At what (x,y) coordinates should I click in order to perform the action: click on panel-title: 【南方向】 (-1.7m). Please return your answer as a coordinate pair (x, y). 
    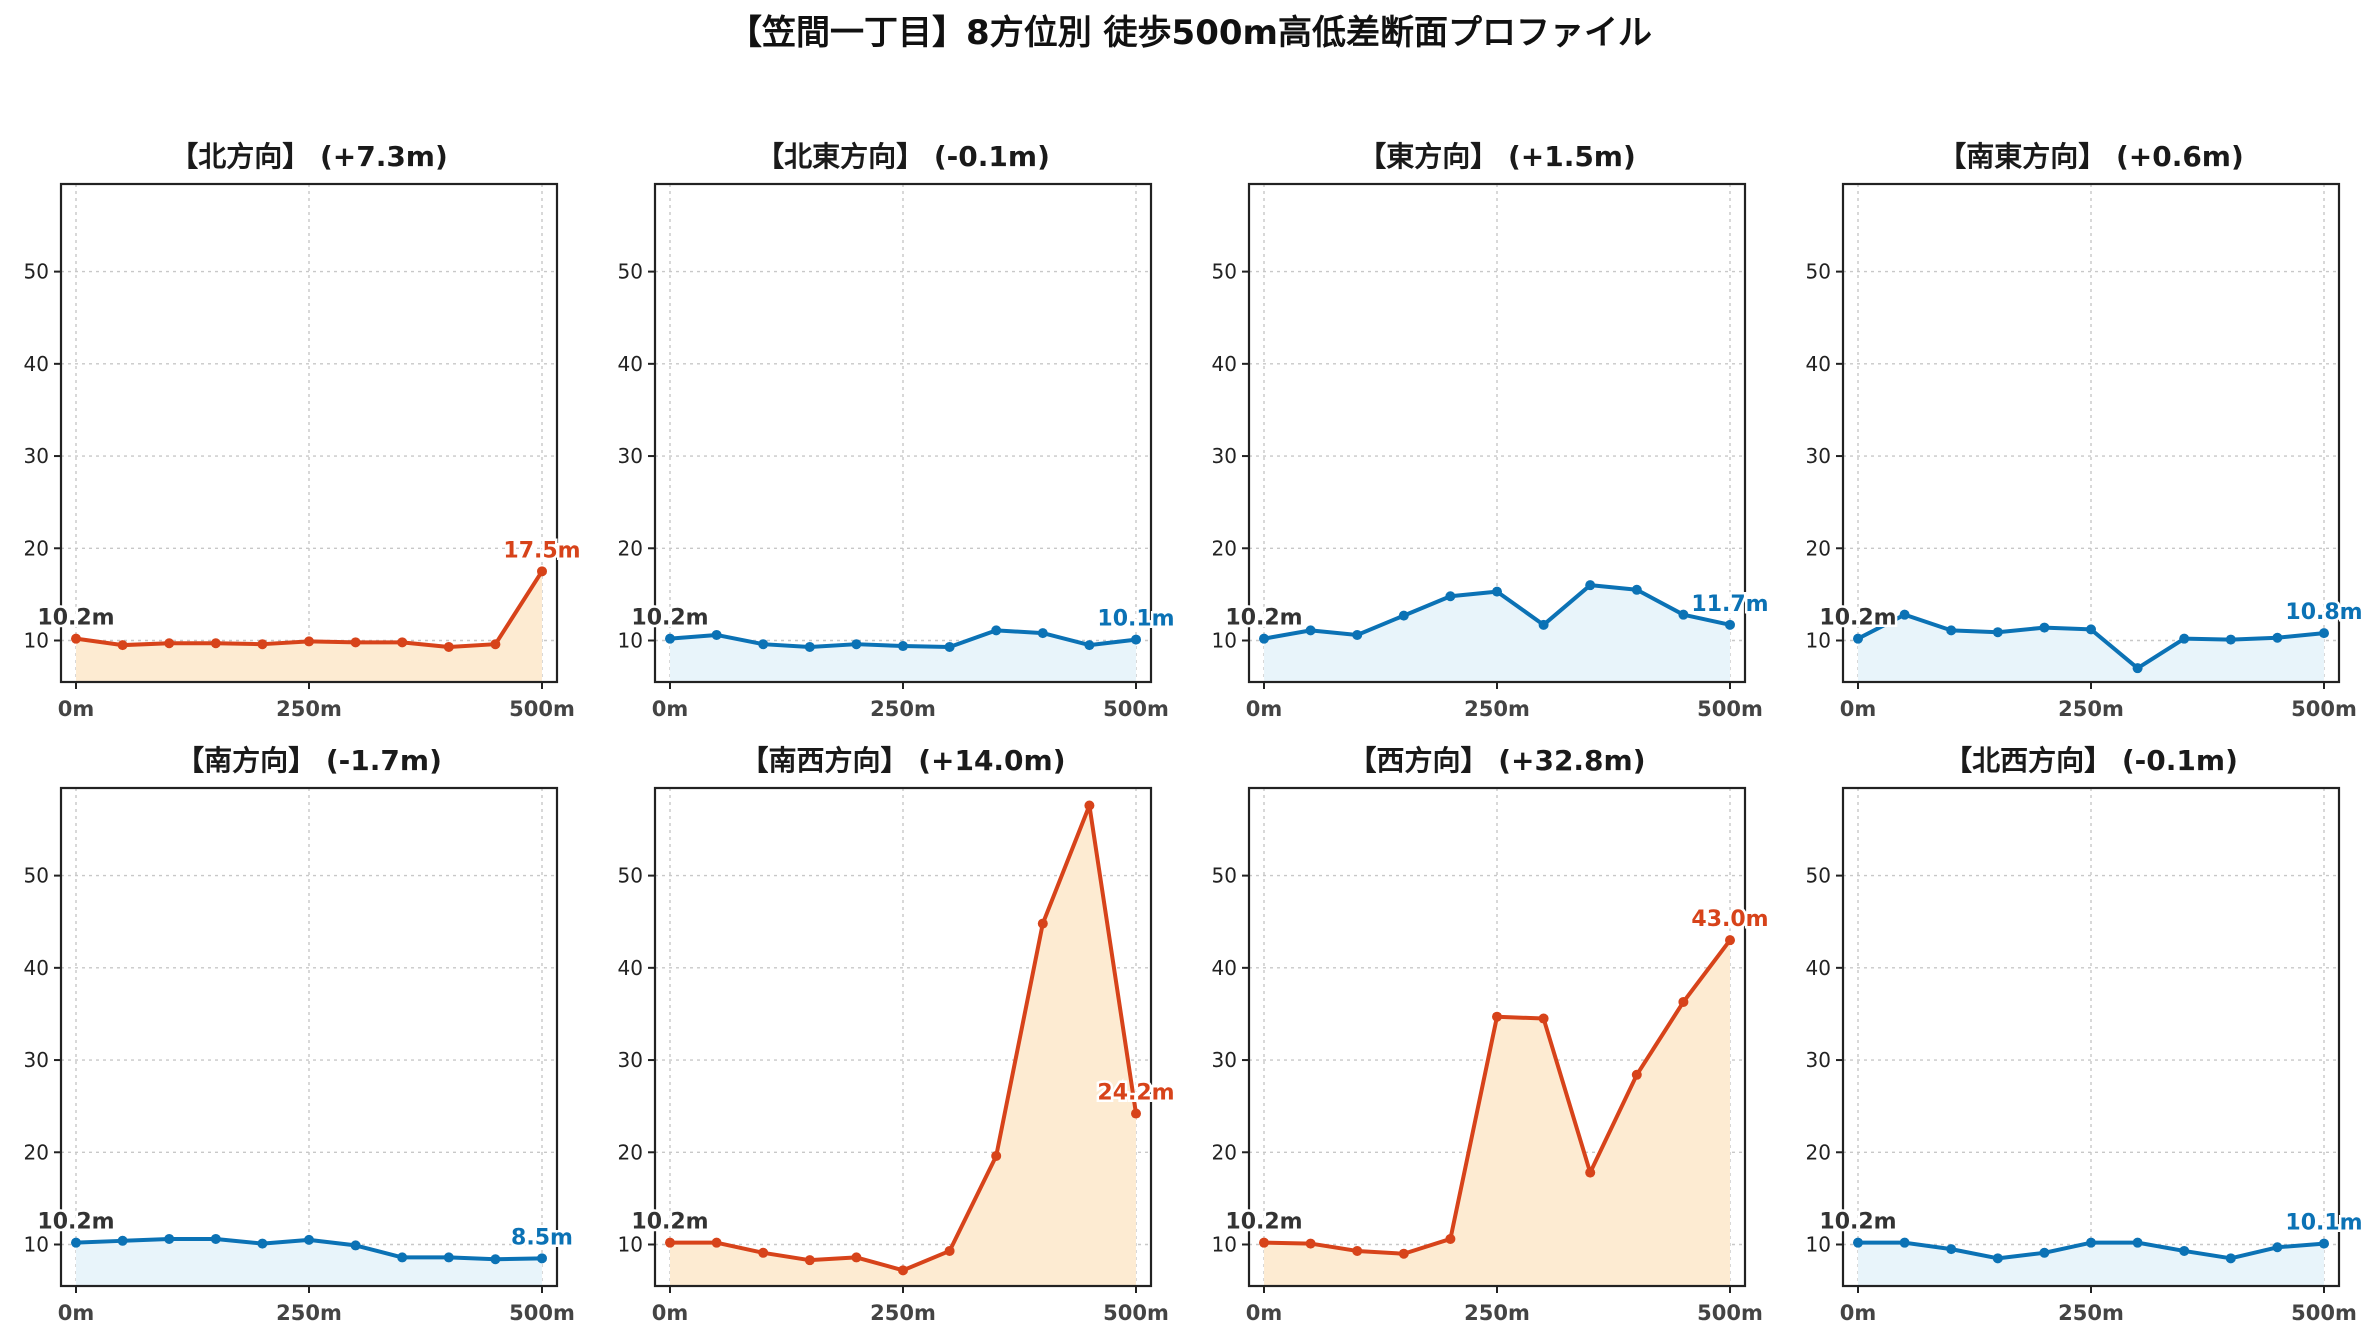
    Looking at the image, I should click on (309, 760).